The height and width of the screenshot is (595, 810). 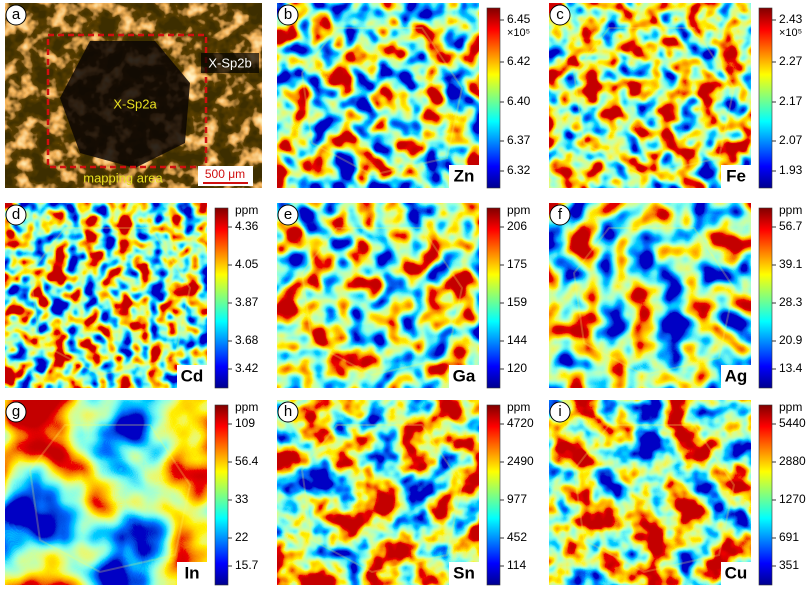 What do you see at coordinates (247, 565) in the screenshot?
I see `colorbar-tick-label: 15.7` at bounding box center [247, 565].